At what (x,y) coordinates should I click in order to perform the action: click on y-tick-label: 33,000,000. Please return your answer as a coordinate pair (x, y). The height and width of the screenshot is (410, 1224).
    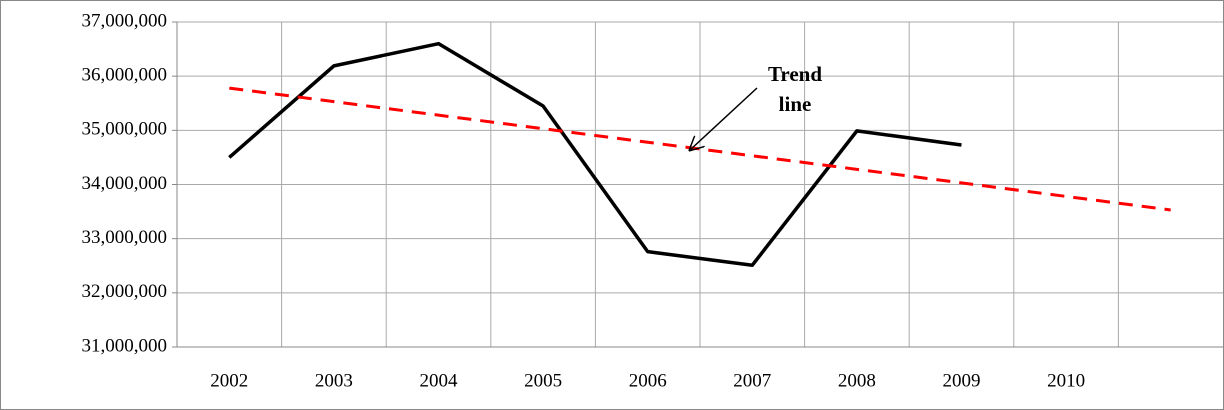
    Looking at the image, I should click on (125, 237).